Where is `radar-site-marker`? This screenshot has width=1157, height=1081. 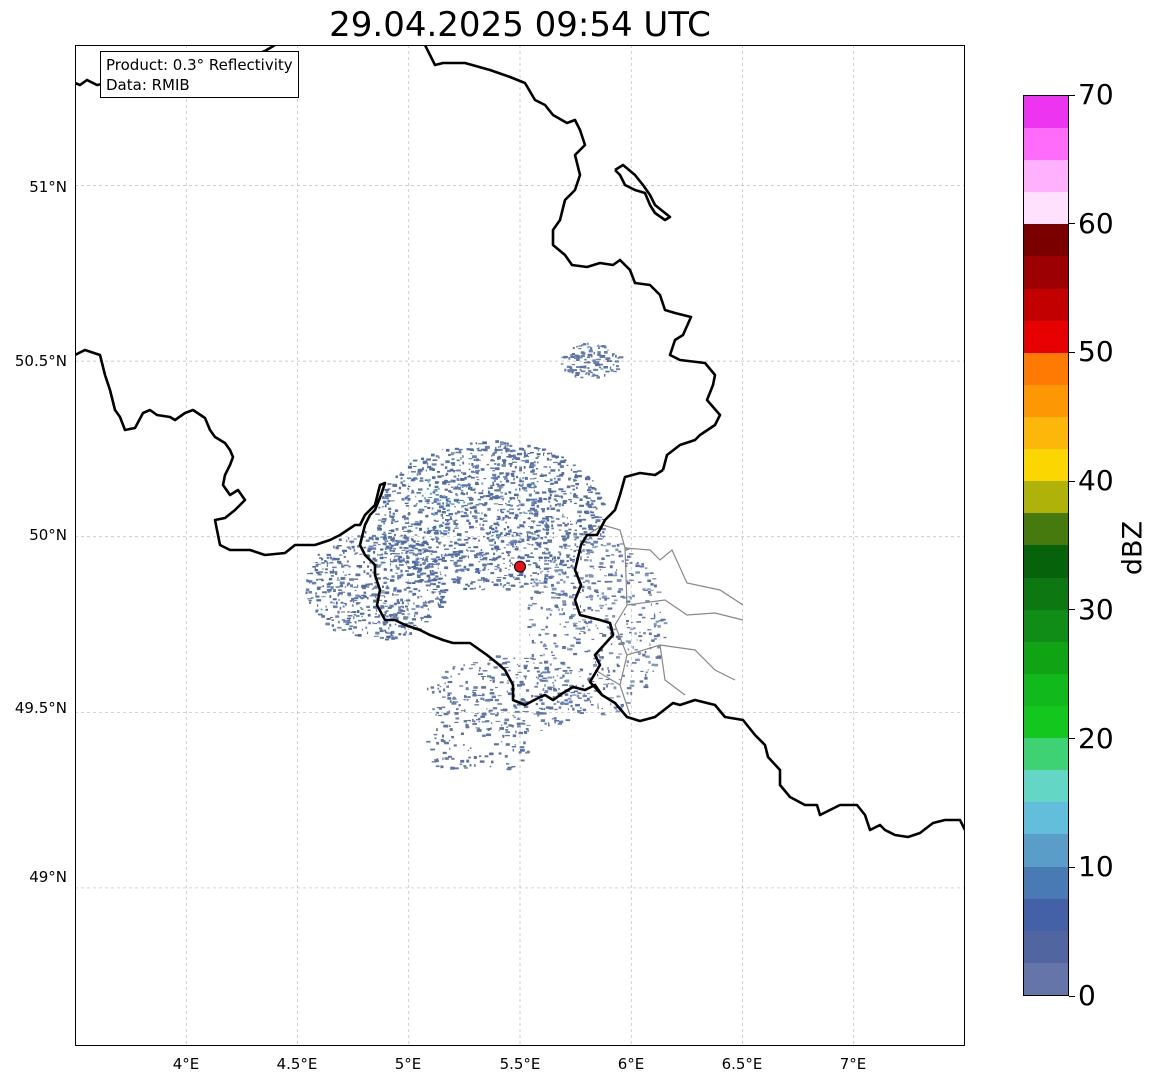
radar-site-marker is located at coordinates (520, 566).